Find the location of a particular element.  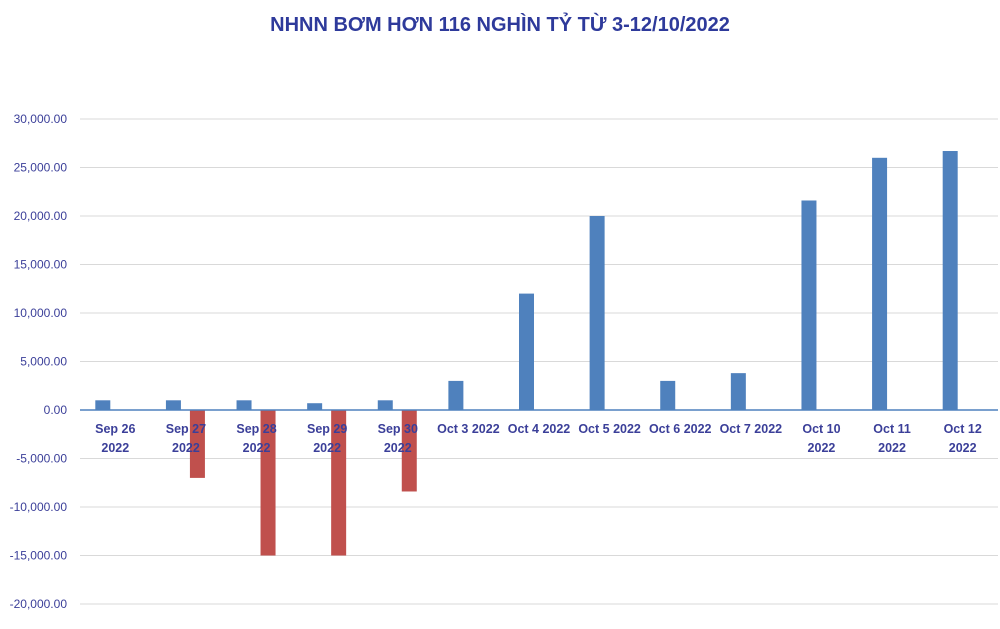

y-tick-label: -20,000.00 is located at coordinates (39, 604).